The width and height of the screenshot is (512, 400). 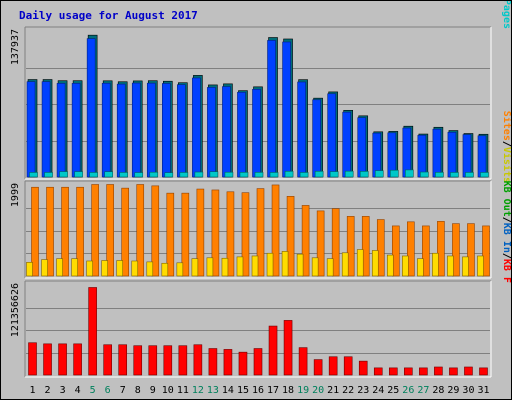 I want to click on x-tick-label-4: 4, so click(x=78, y=390).